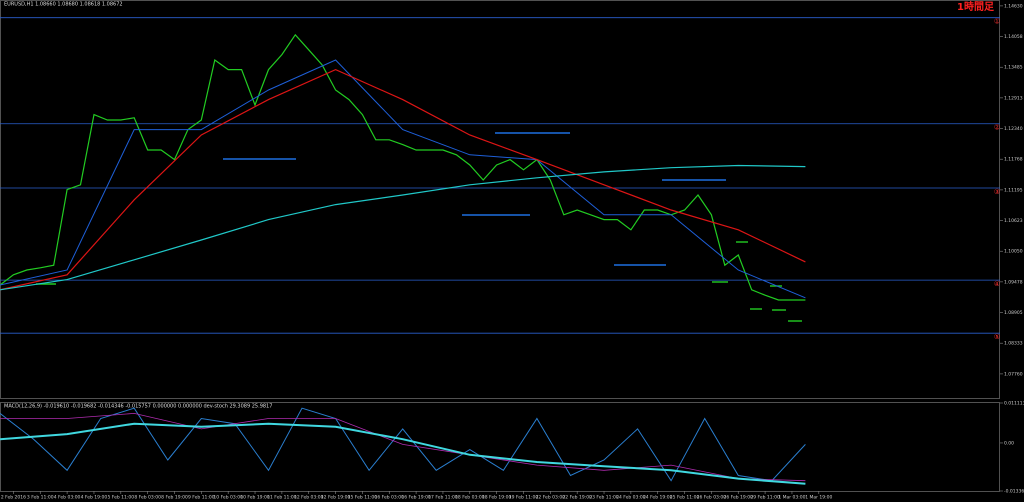 Image resolution: width=1024 pixels, height=502 pixels. I want to click on timeframe-badge: 1時間足, so click(976, 6).